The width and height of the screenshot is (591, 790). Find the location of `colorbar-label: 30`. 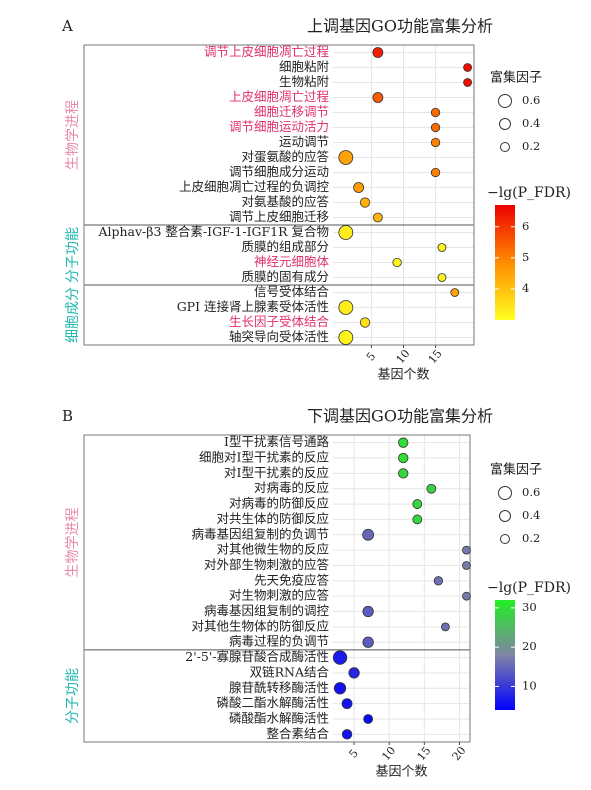

colorbar-label: 30 is located at coordinates (529, 607).